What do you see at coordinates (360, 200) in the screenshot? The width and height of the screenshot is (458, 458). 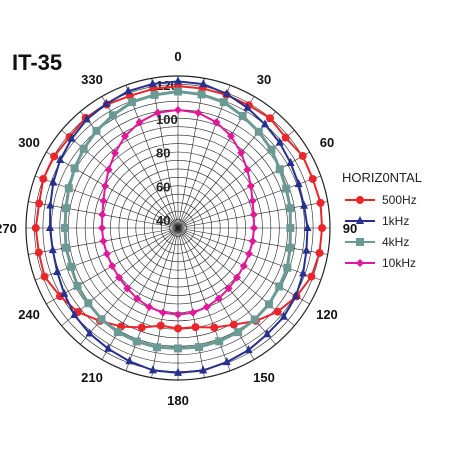 I see `legend-marker-500hz` at bounding box center [360, 200].